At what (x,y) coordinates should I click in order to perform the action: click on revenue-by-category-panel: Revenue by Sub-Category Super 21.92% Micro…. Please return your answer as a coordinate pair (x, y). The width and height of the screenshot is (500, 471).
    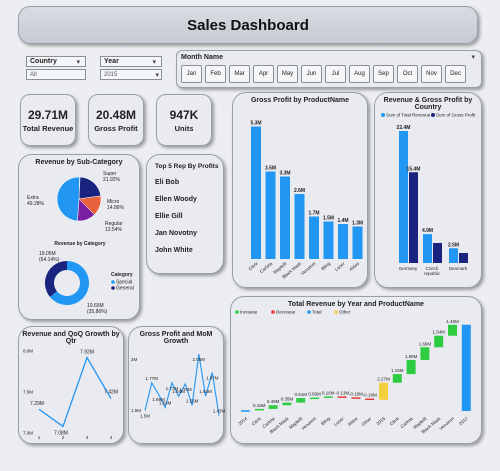
    Looking at the image, I should click on (79, 237).